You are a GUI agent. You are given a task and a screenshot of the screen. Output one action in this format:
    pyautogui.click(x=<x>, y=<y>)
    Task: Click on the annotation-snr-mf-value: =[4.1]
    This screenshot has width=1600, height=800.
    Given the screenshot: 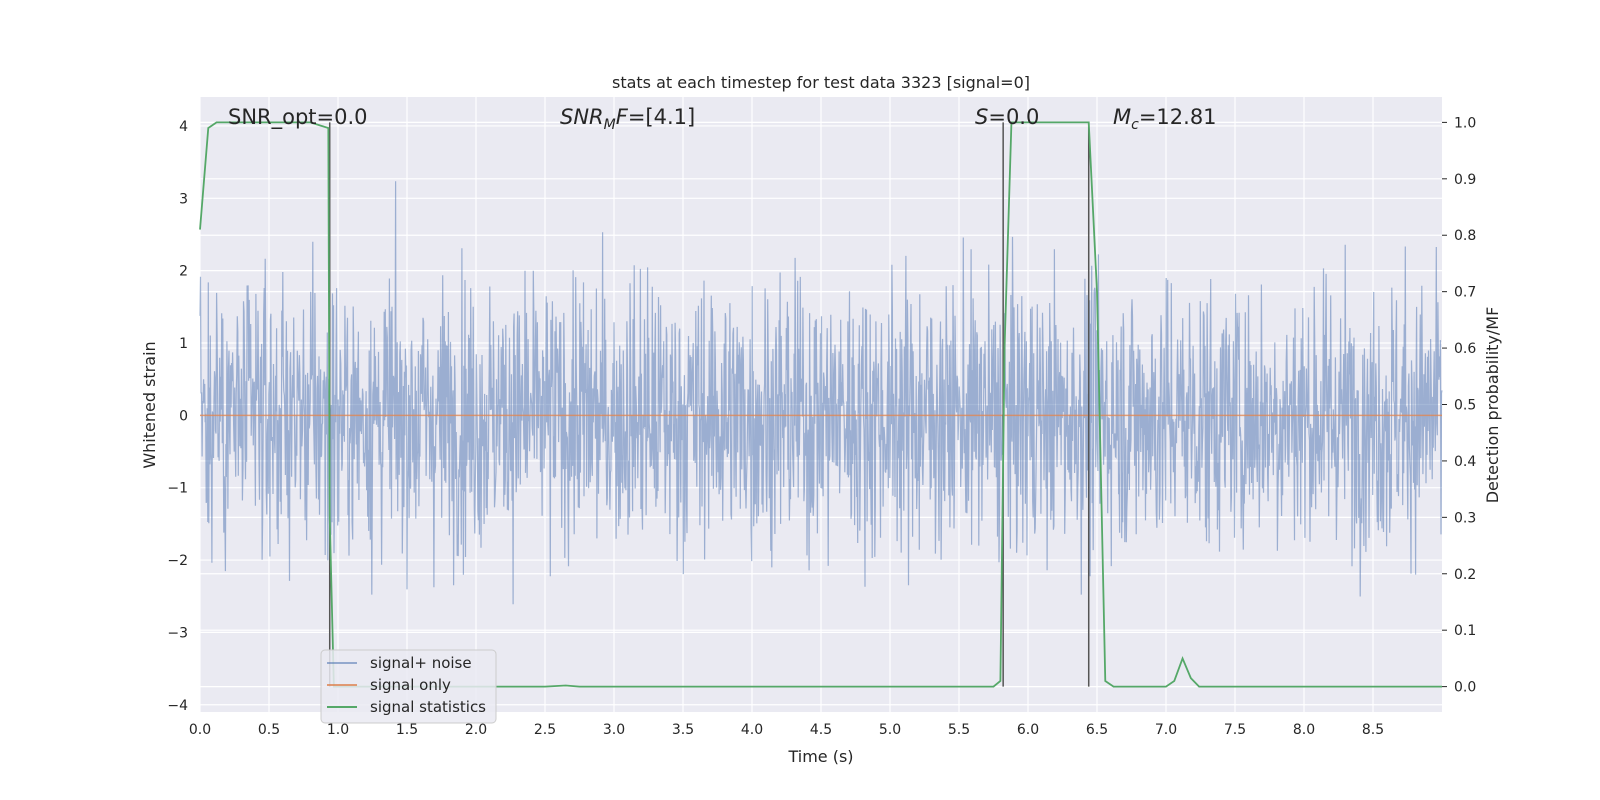 What is the action you would take?
    pyautogui.click(x=661, y=117)
    